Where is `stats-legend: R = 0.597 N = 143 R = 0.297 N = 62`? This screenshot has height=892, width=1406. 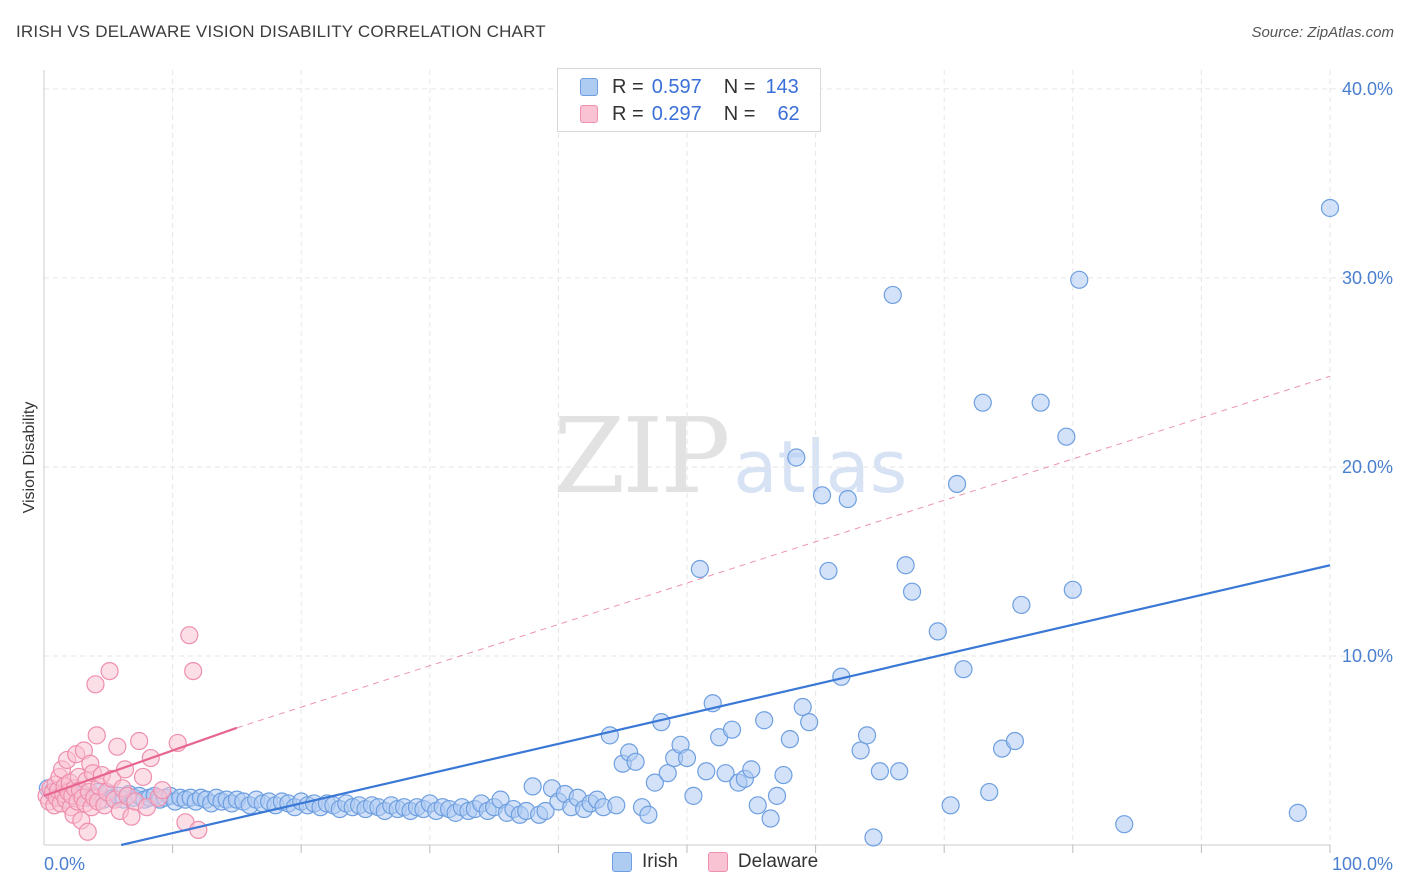
stats-legend: R = 0.597 N = 143 R = 0.297 N = 62 is located at coordinates (689, 100).